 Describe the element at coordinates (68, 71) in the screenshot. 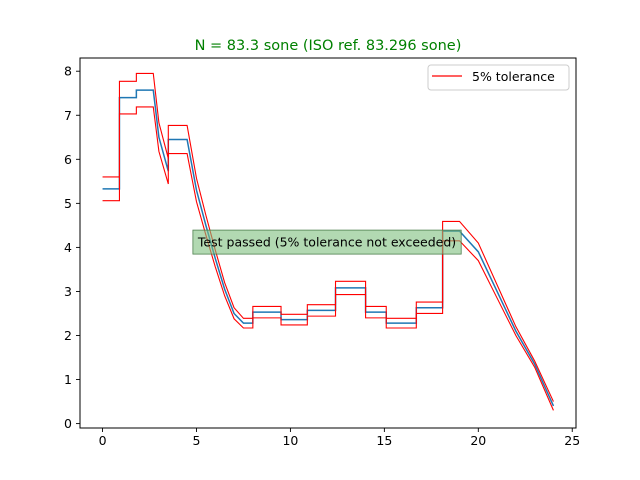

I see `y-tick-label: 8` at that location.